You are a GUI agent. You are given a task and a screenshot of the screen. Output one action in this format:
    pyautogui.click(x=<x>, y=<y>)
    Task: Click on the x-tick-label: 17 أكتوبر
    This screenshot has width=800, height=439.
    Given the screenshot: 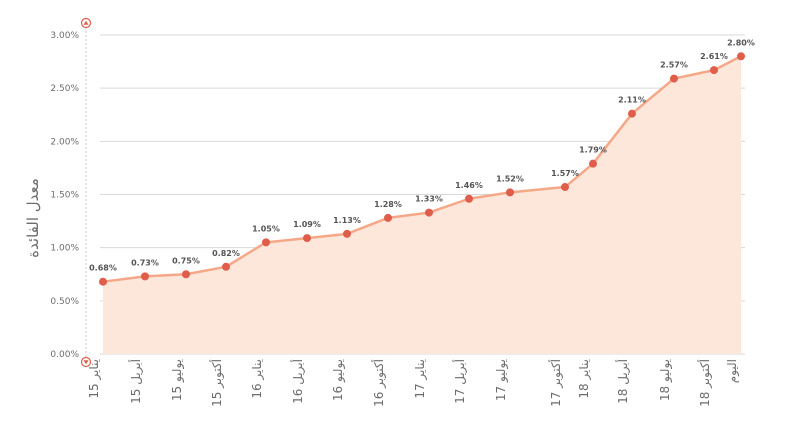 What is the action you would take?
    pyautogui.click(x=556, y=383)
    